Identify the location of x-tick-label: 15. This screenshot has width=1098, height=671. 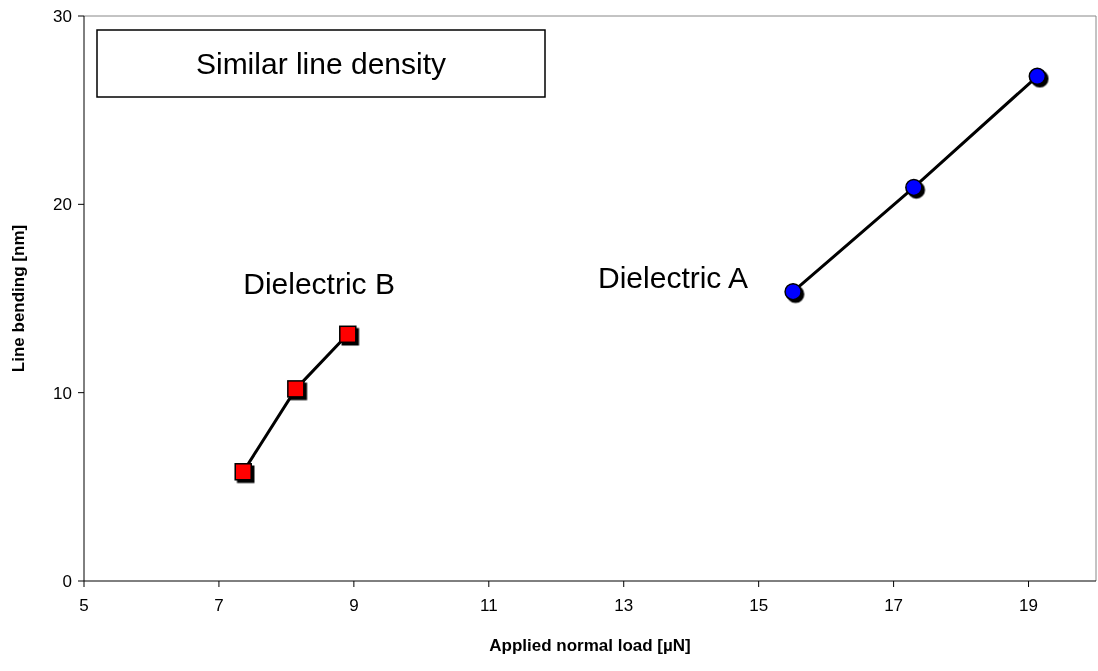
(759, 605).